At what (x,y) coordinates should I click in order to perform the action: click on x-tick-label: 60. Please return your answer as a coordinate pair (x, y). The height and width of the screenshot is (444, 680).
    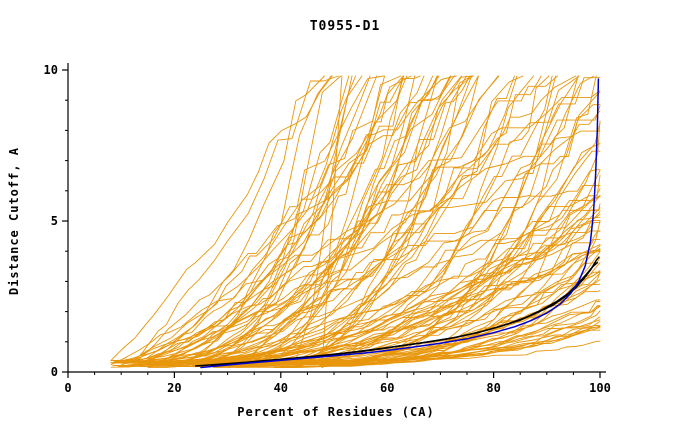
    Looking at the image, I should click on (387, 388).